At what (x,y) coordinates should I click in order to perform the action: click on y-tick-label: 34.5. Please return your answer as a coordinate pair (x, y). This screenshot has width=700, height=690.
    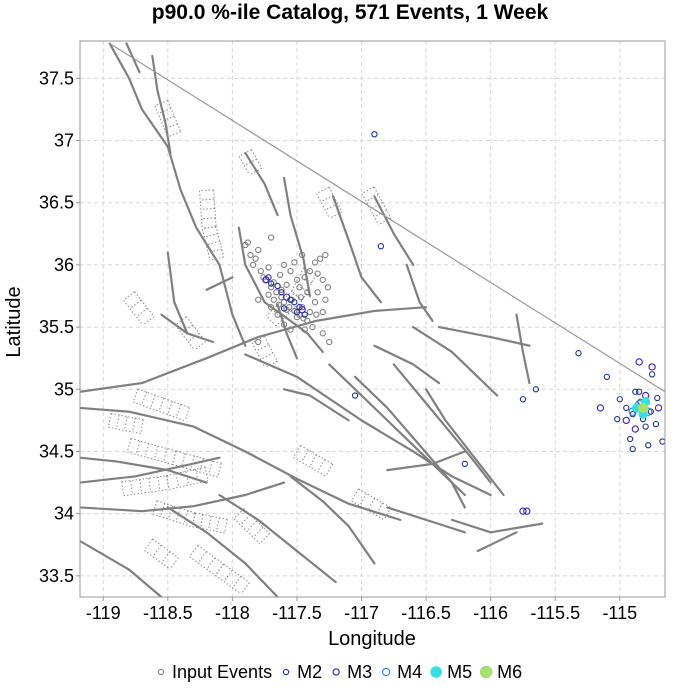
    Looking at the image, I should click on (56, 451).